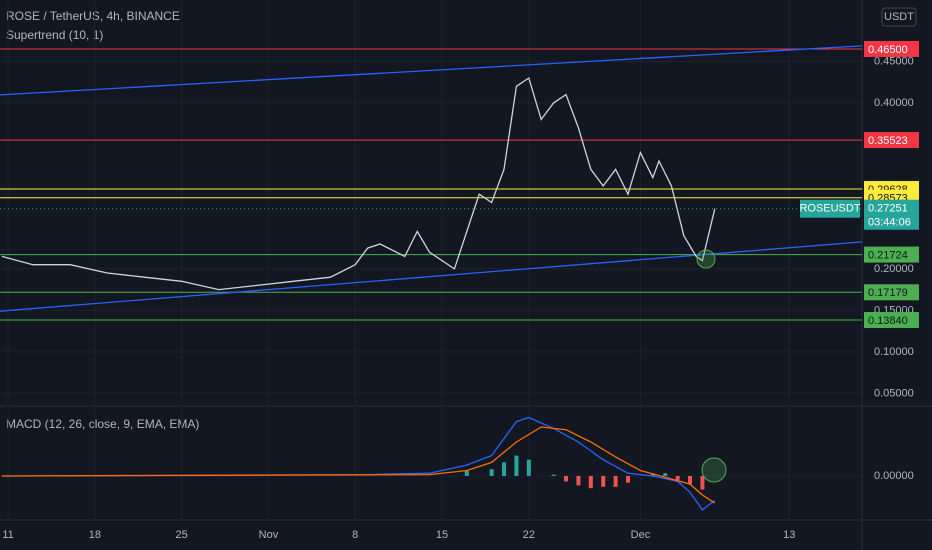 The width and height of the screenshot is (932, 550). I want to click on y-tick-label: 0.20000, so click(894, 269).